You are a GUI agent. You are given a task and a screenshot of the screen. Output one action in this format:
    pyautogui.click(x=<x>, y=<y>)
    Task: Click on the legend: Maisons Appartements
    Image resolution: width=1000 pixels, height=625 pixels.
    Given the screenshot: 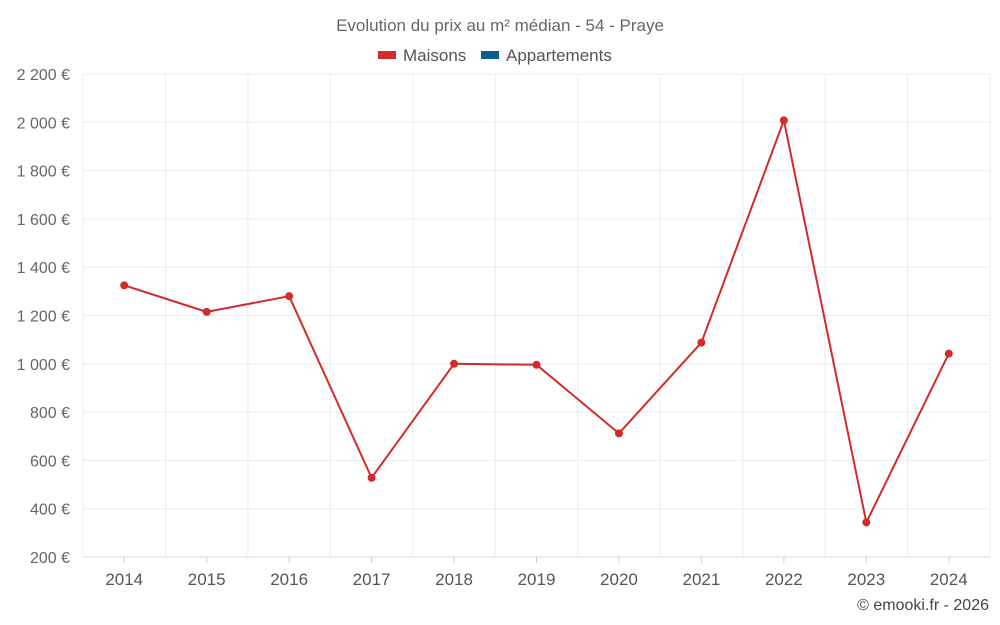 What is the action you would take?
    pyautogui.click(x=495, y=55)
    